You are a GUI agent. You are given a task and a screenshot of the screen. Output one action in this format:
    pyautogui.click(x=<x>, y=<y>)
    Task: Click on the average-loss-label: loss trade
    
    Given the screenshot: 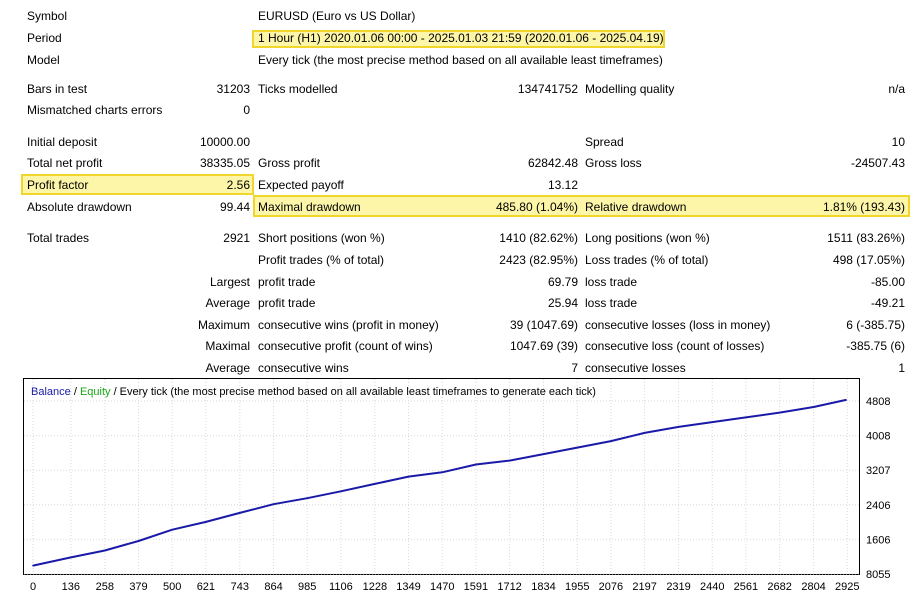 What is the action you would take?
    pyautogui.click(x=611, y=303)
    